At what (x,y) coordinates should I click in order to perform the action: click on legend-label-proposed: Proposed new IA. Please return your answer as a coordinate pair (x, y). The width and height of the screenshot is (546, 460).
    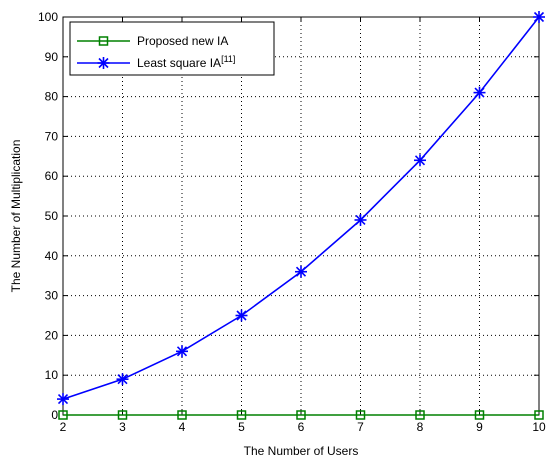
    Looking at the image, I should click on (182, 41).